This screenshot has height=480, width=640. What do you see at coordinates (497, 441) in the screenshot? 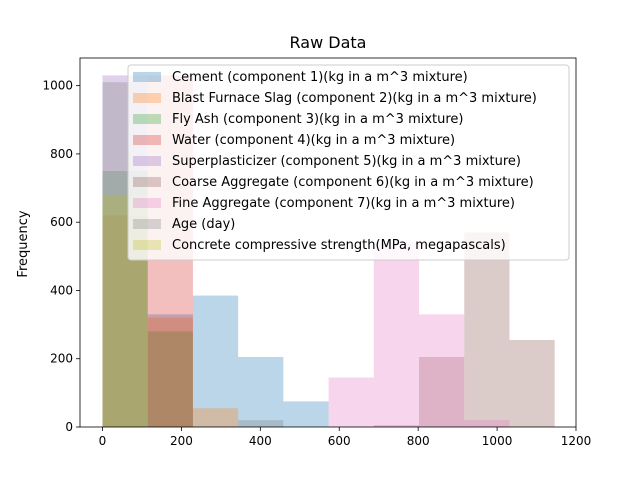
I see `x-tick-label-1000: 1000` at bounding box center [497, 441].